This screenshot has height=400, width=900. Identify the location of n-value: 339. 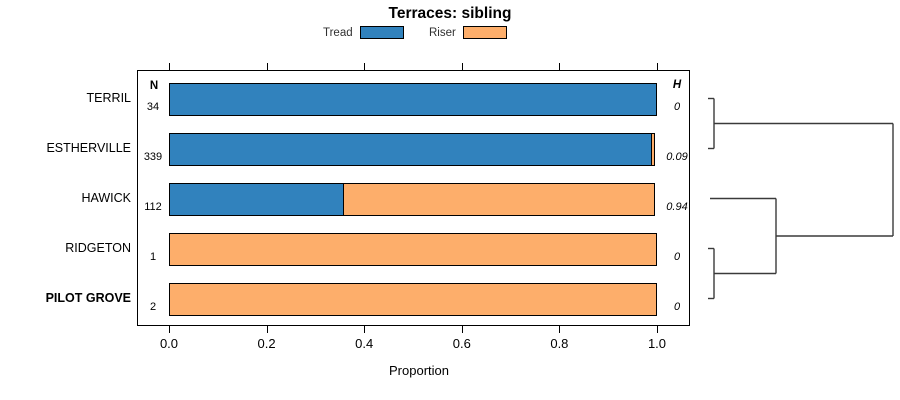
(153, 157).